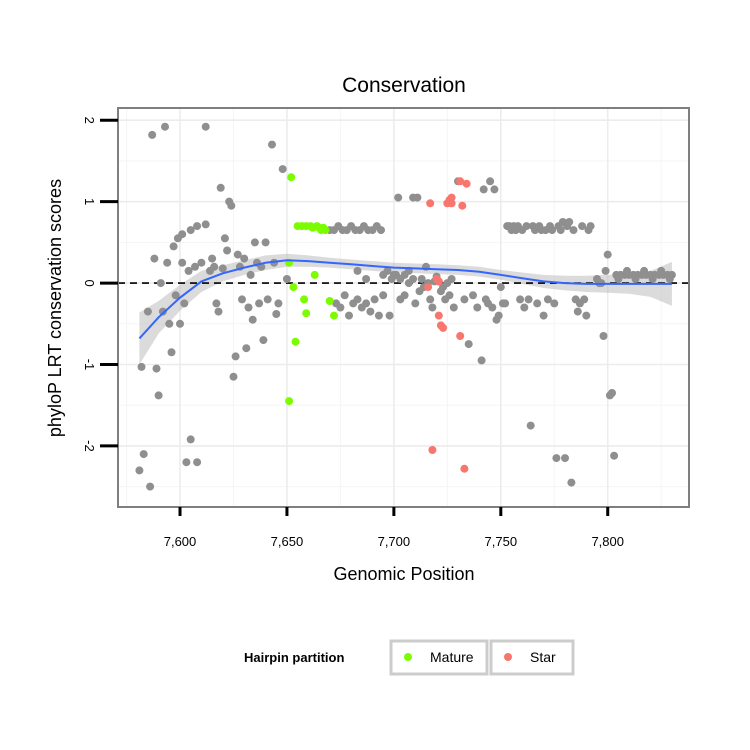 This screenshot has height=750, width=750. Describe the element at coordinates (394, 528) in the screenshot. I see `x-axis: 7,600 7,650 7,700 7,750 7,800` at that location.